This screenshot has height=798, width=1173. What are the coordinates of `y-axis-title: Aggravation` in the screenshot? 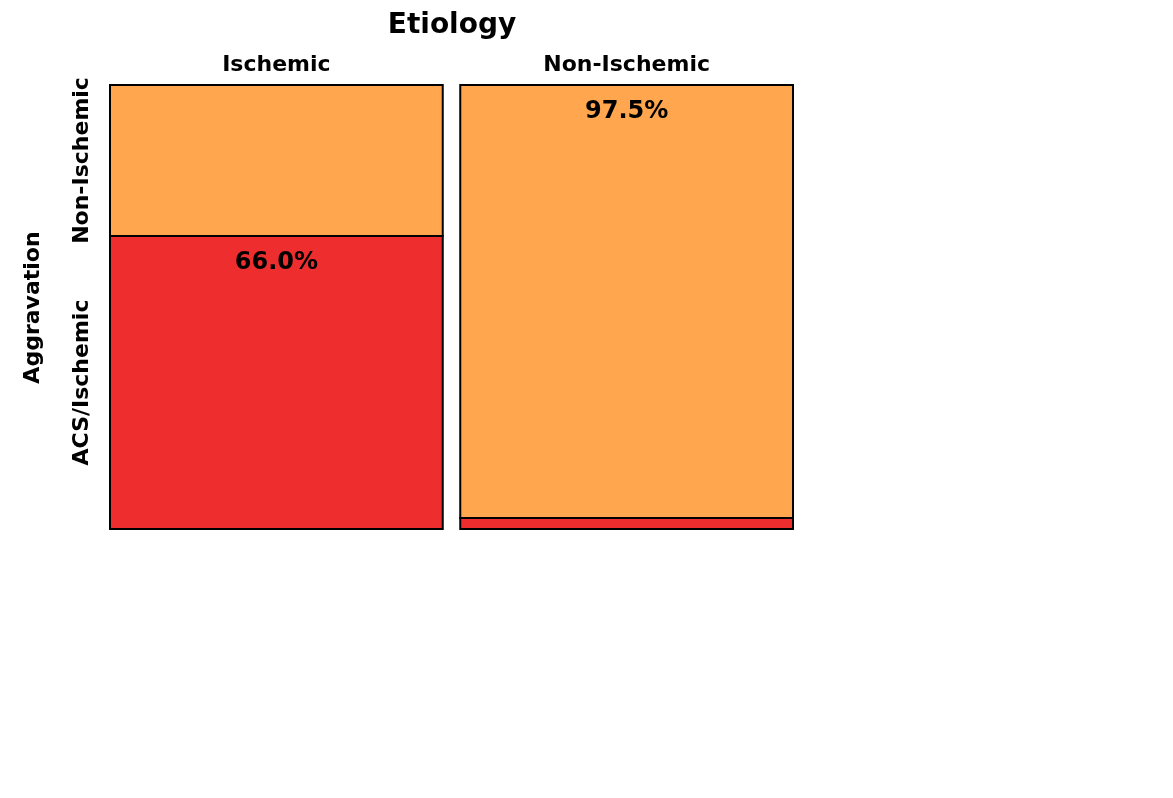 It's located at (31, 307).